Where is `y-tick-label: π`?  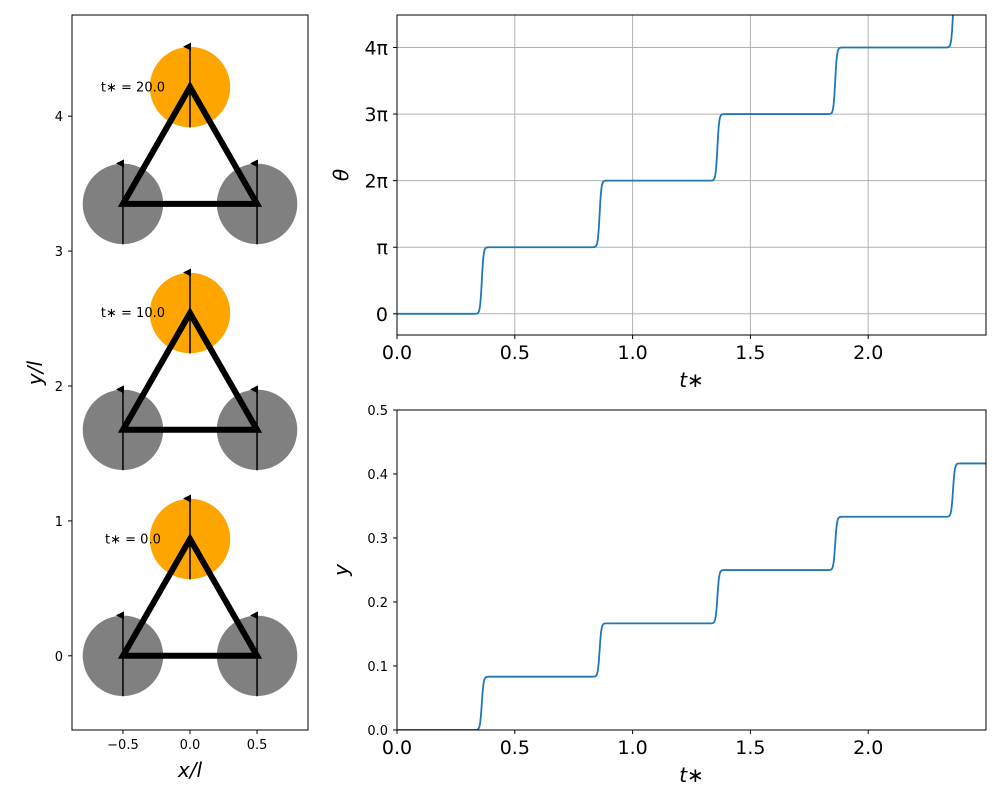 y-tick-label: π is located at coordinates (382, 248).